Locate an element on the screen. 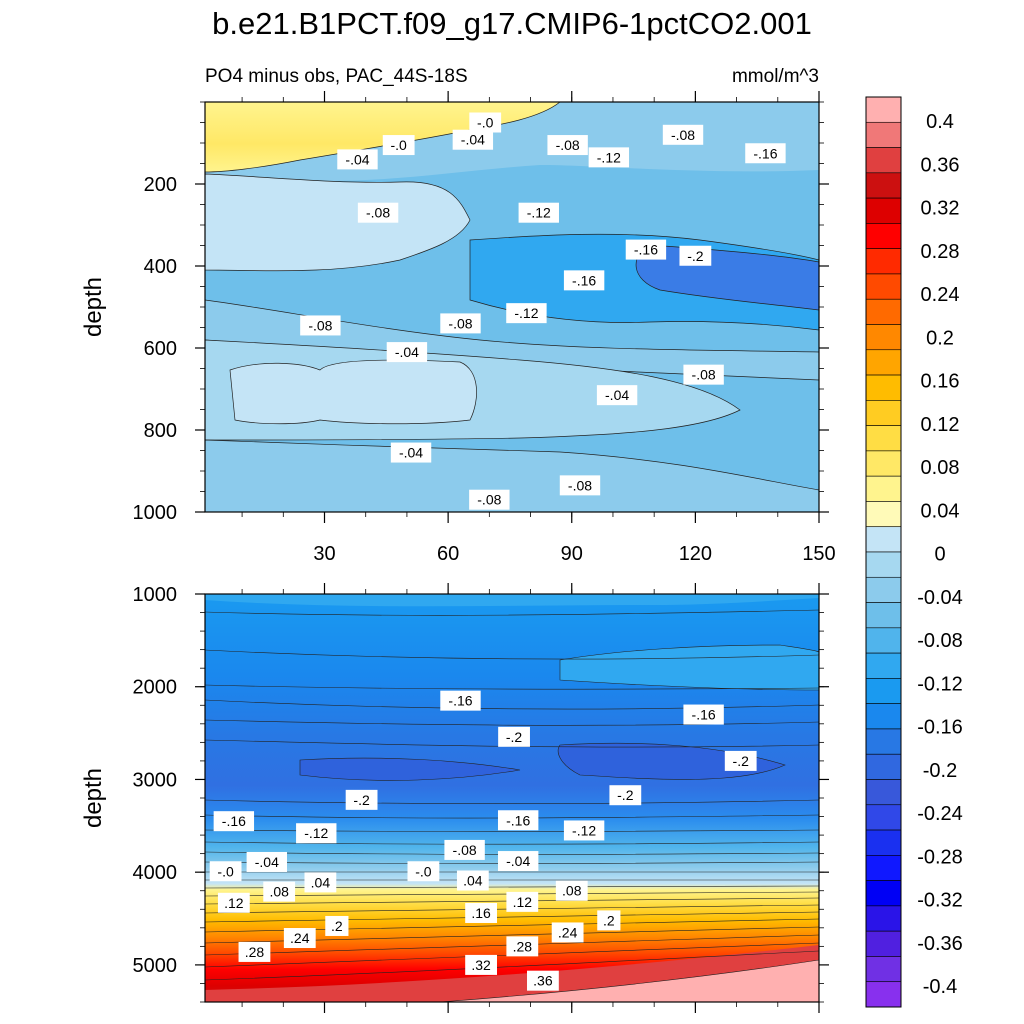  contour-label-text: .28 is located at coordinates (255, 952).